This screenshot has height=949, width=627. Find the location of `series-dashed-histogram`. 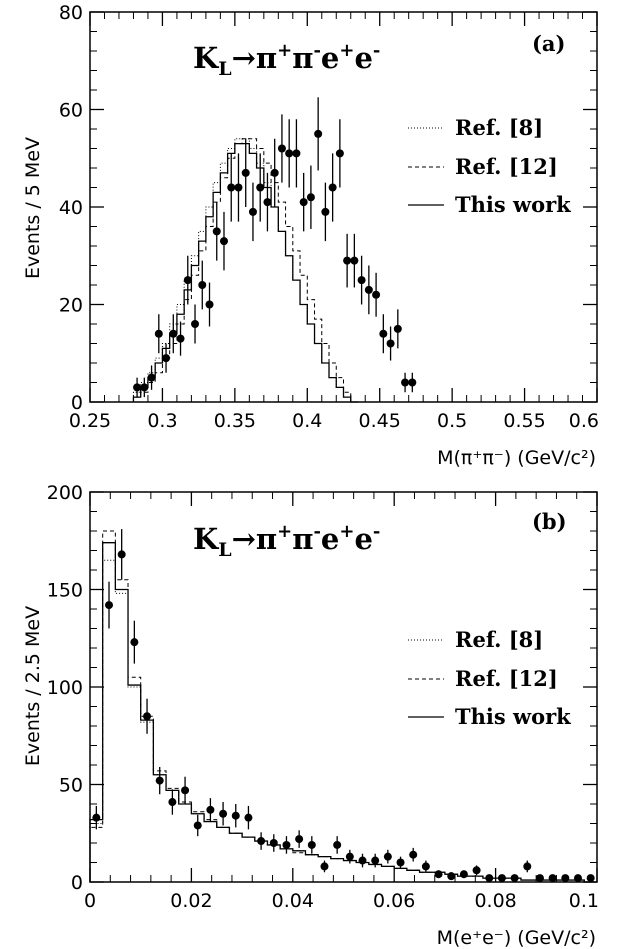

series-dashed-histogram is located at coordinates (245, 270).